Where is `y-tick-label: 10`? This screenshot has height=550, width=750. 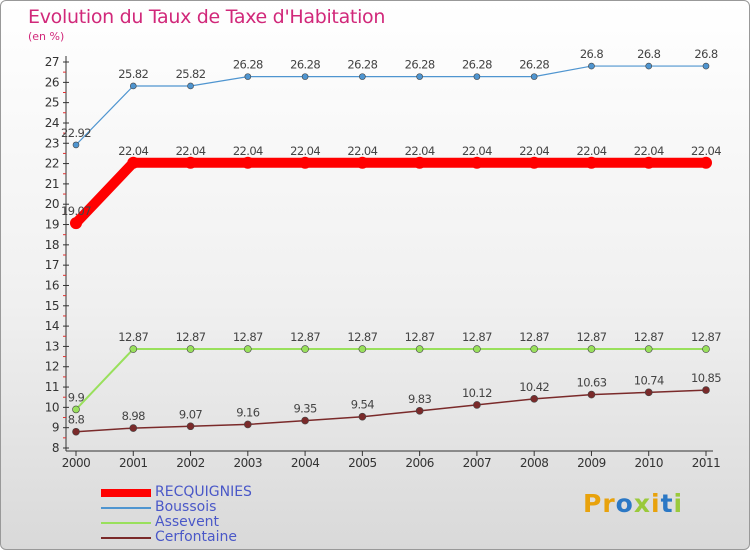 y-tick-label: 10 is located at coordinates (52, 407).